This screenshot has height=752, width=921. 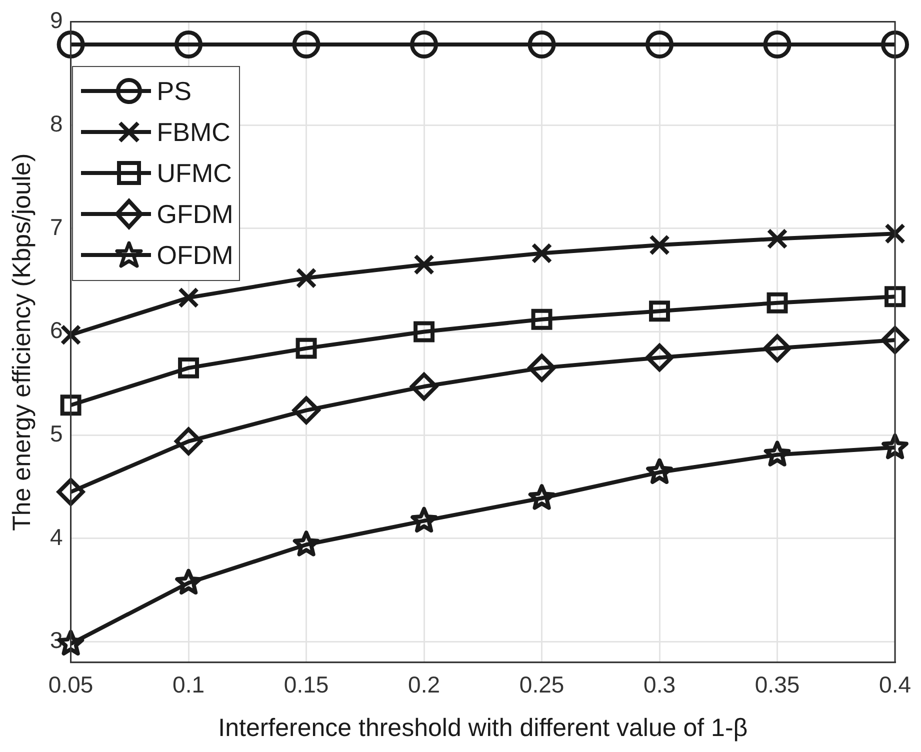 What do you see at coordinates (56, 433) in the screenshot?
I see `y-tick-label: 5` at bounding box center [56, 433].